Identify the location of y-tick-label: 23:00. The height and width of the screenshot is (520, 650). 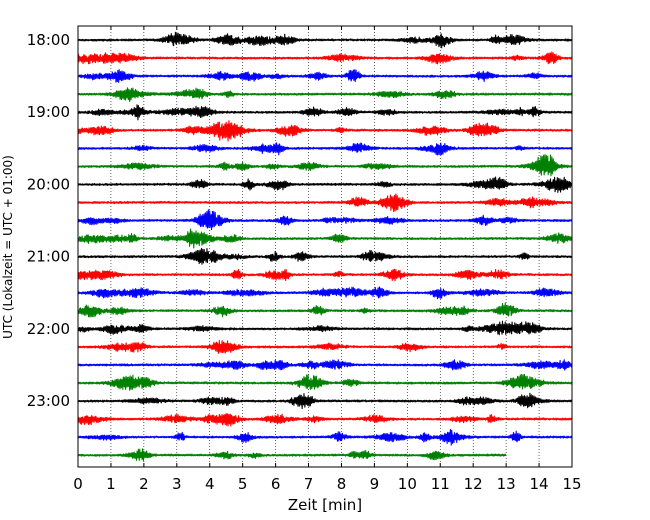
(48, 401).